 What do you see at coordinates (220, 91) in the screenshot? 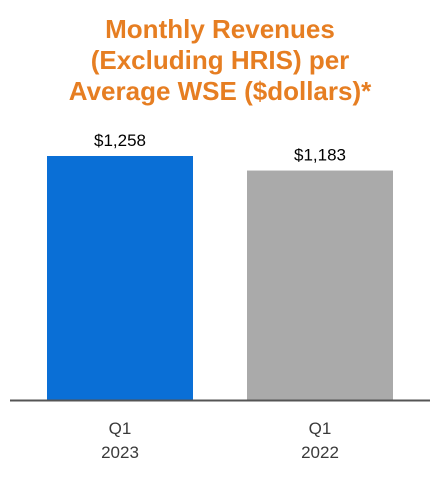
I see `chart-title-line-3: Average WSE ($dollars)*` at bounding box center [220, 91].